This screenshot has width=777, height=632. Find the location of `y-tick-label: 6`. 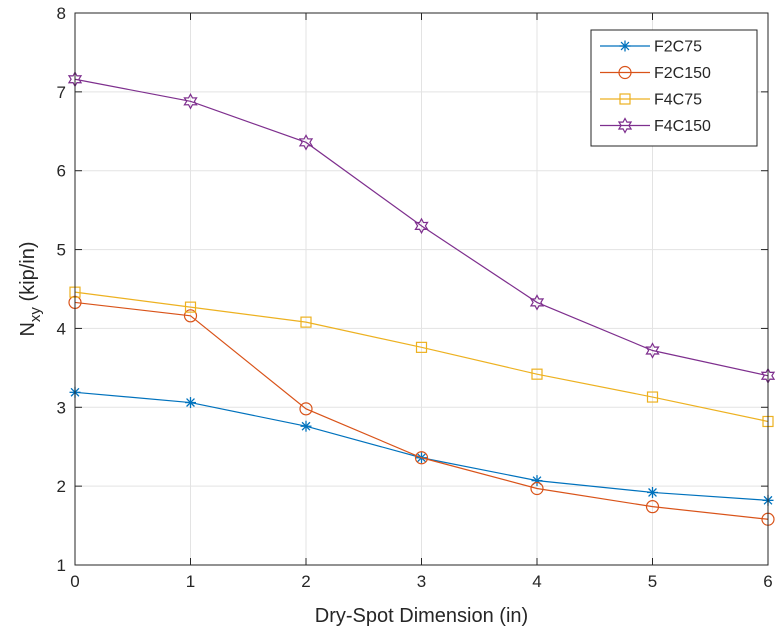

y-tick-label: 6 is located at coordinates (61, 171).